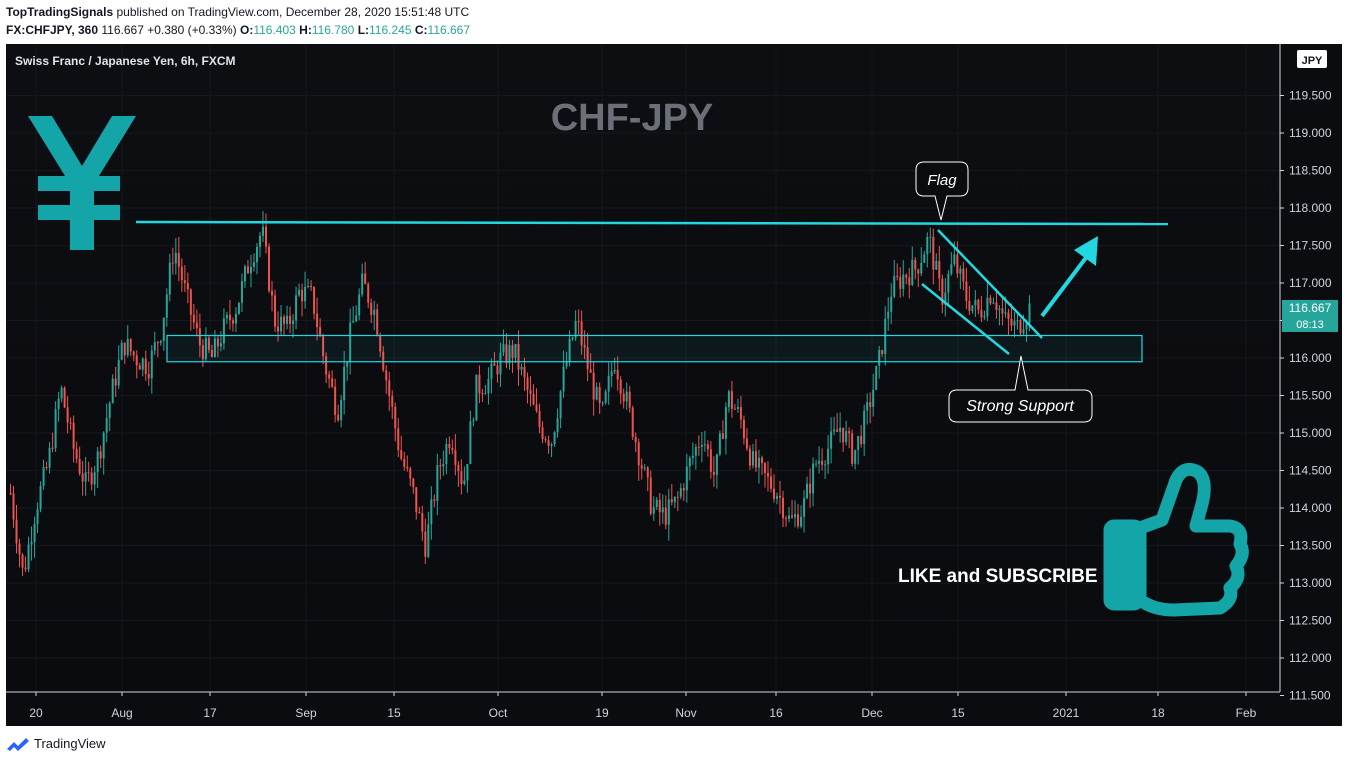 This screenshot has width=1348, height=763. Describe the element at coordinates (1310, 283) in the screenshot. I see `y-tick-label: 117.000` at that location.